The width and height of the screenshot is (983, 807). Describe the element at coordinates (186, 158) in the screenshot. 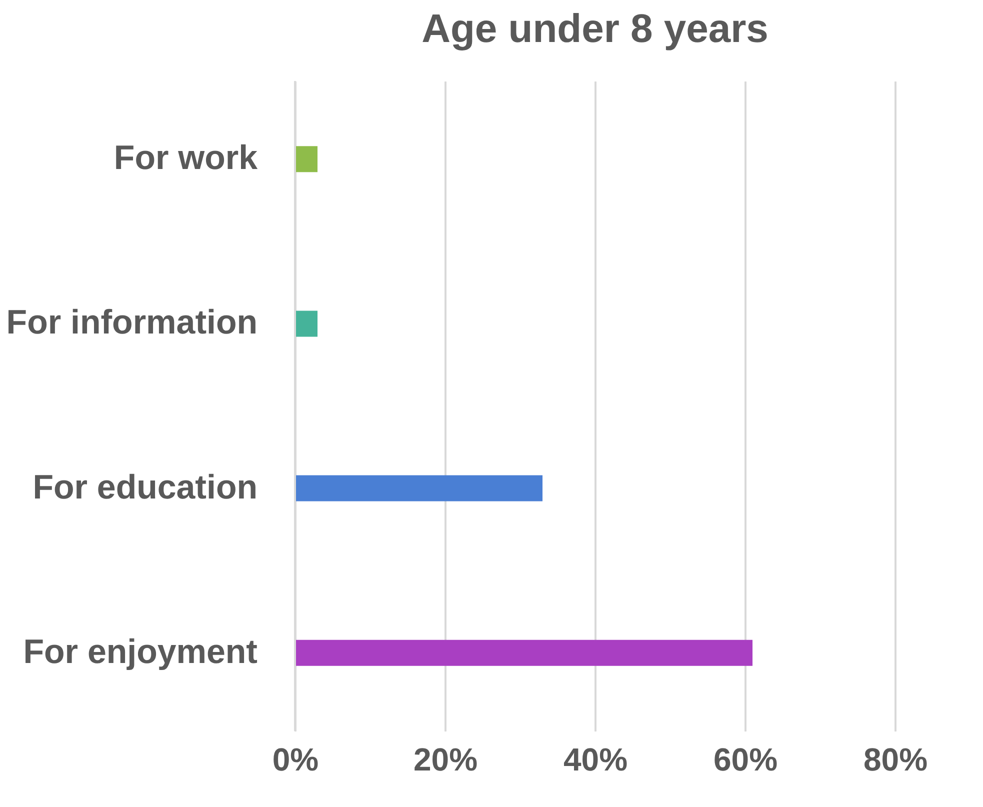

I see `y-tick-label: For work` at that location.